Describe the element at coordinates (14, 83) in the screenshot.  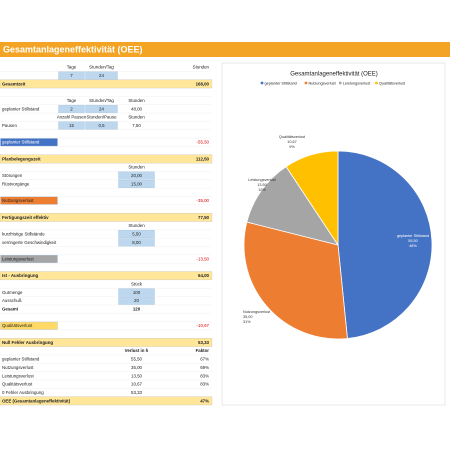
I see `cell-text: Gesamtzeit` at that location.